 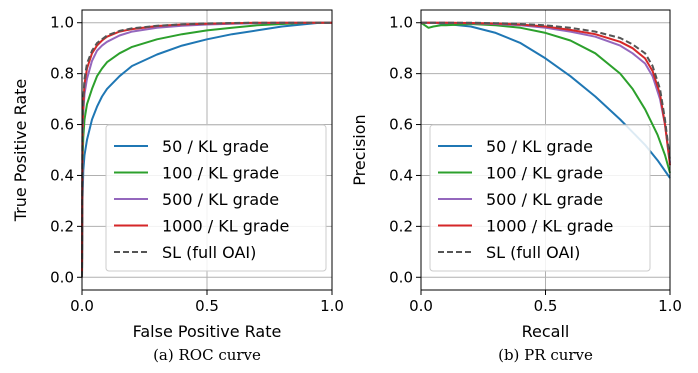 What do you see at coordinates (401, 226) in the screenshot?
I see `pr-y-tick-label-1: 0.2` at bounding box center [401, 226].